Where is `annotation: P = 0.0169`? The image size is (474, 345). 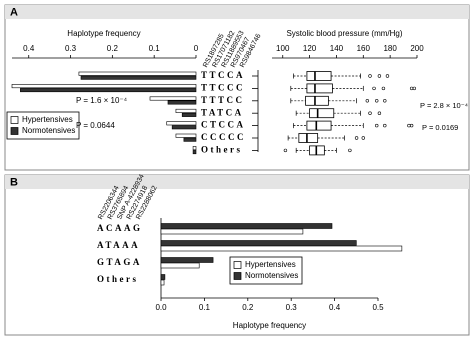
annotation: P = 0.0169 is located at coordinates (440, 127).